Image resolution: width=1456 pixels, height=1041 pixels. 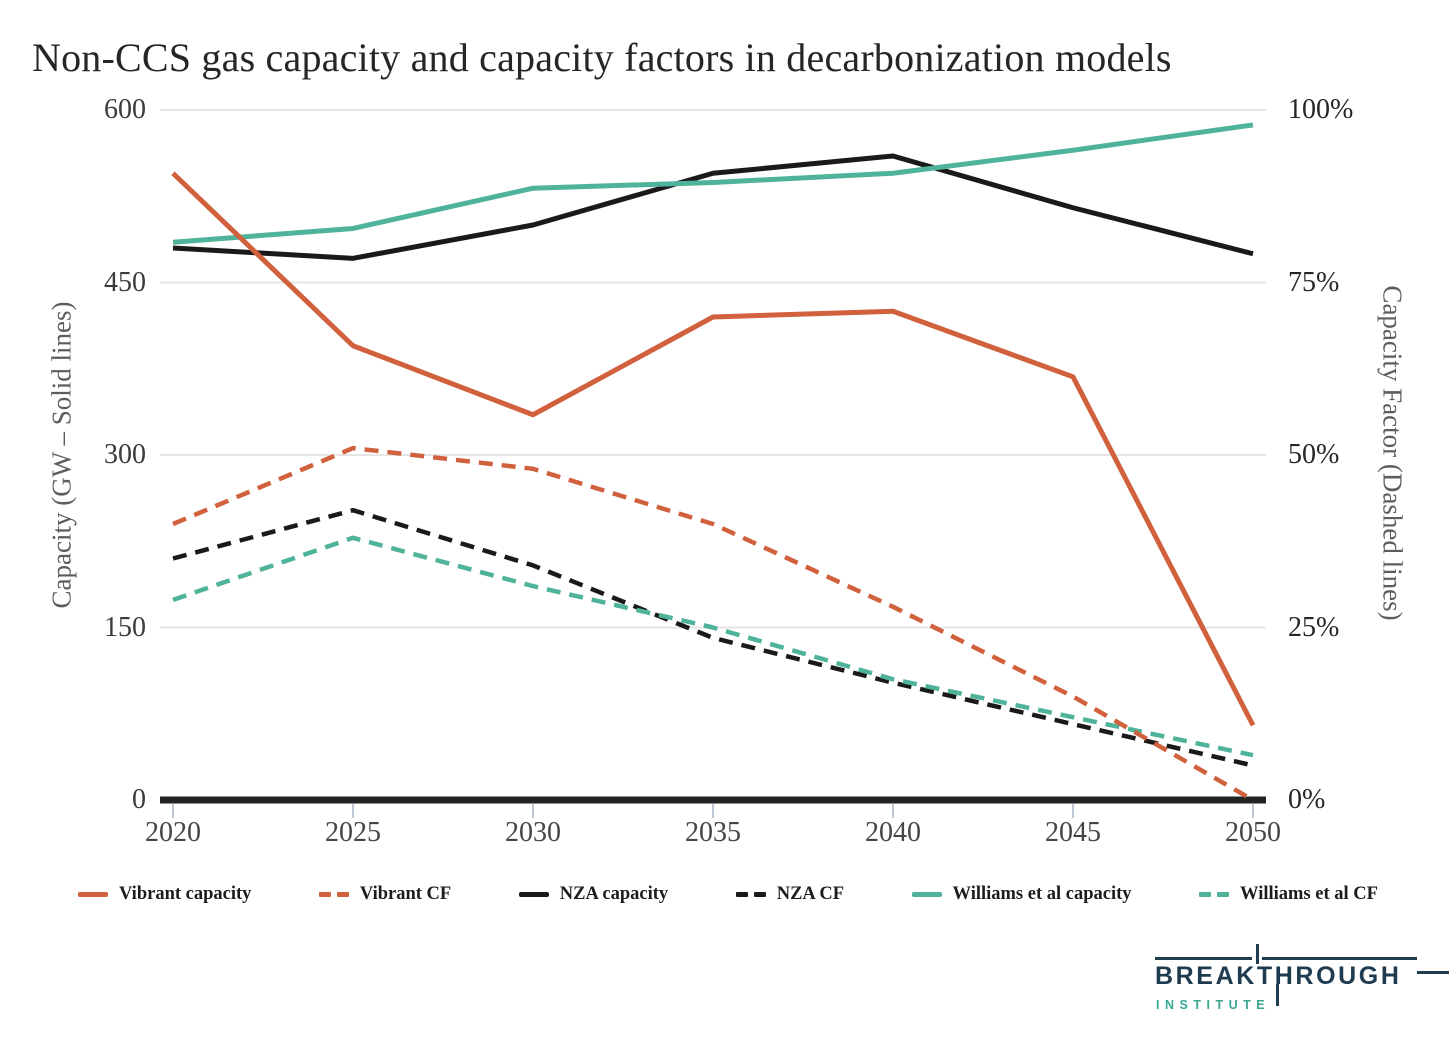 What do you see at coordinates (1309, 894) in the screenshot?
I see `legend-label: Williams et al CF` at bounding box center [1309, 894].